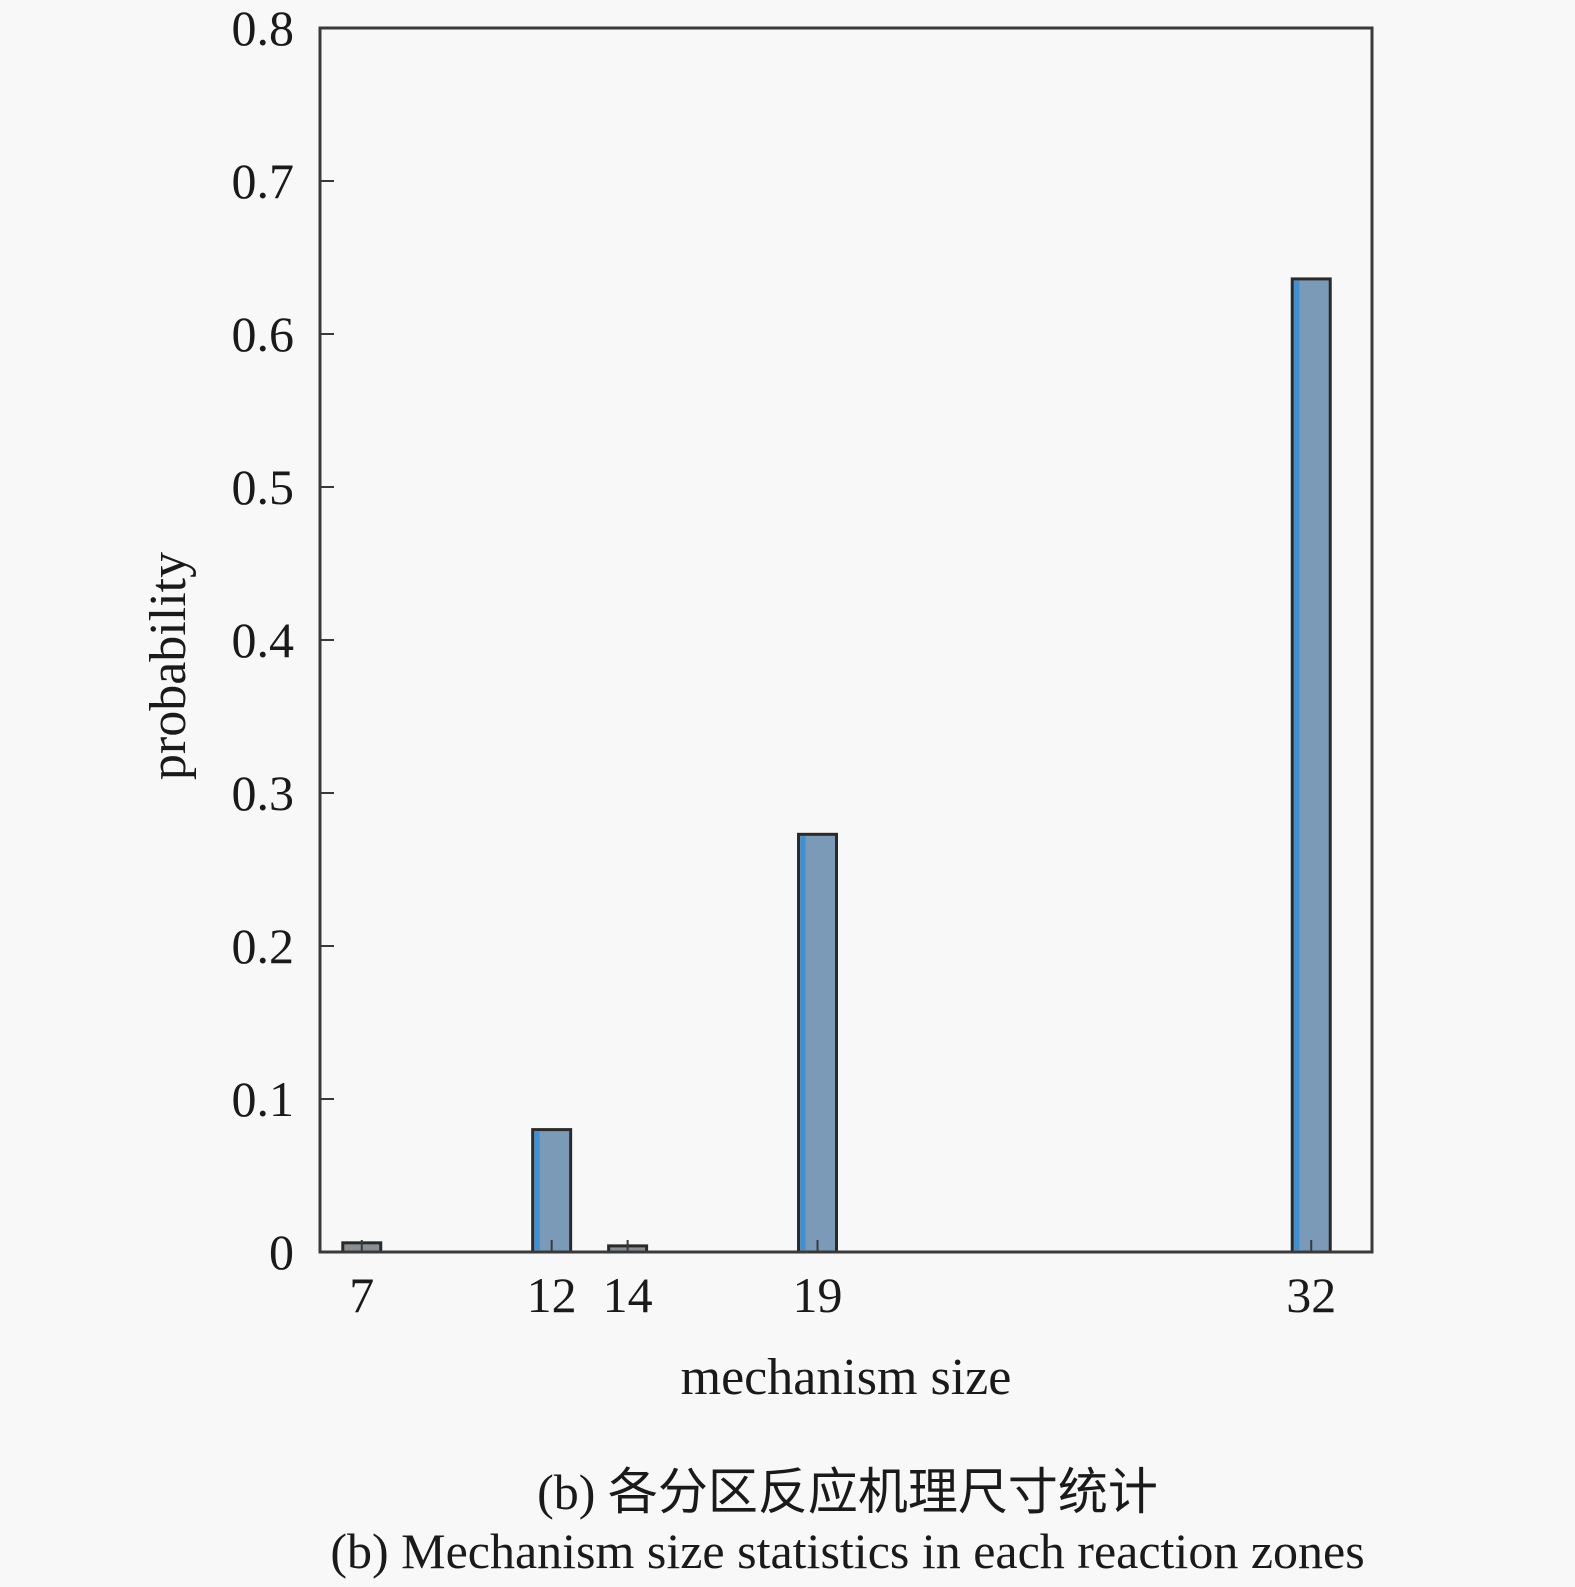 The width and height of the screenshot is (1575, 1587). What do you see at coordinates (628, 1295) in the screenshot?
I see `x-tick-label: 14` at bounding box center [628, 1295].